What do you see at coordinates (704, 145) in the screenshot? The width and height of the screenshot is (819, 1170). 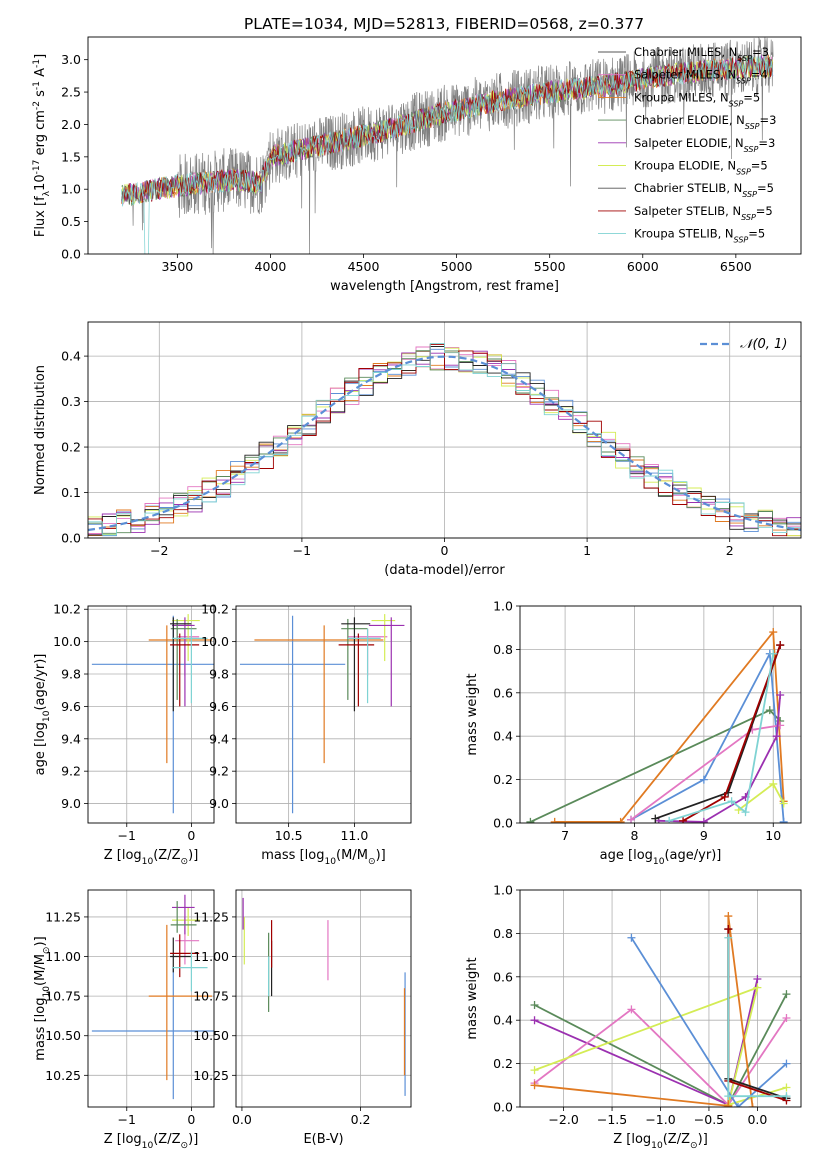 I see `legend-label: Salpeter ELODIE, NSSP=3` at bounding box center [704, 145].